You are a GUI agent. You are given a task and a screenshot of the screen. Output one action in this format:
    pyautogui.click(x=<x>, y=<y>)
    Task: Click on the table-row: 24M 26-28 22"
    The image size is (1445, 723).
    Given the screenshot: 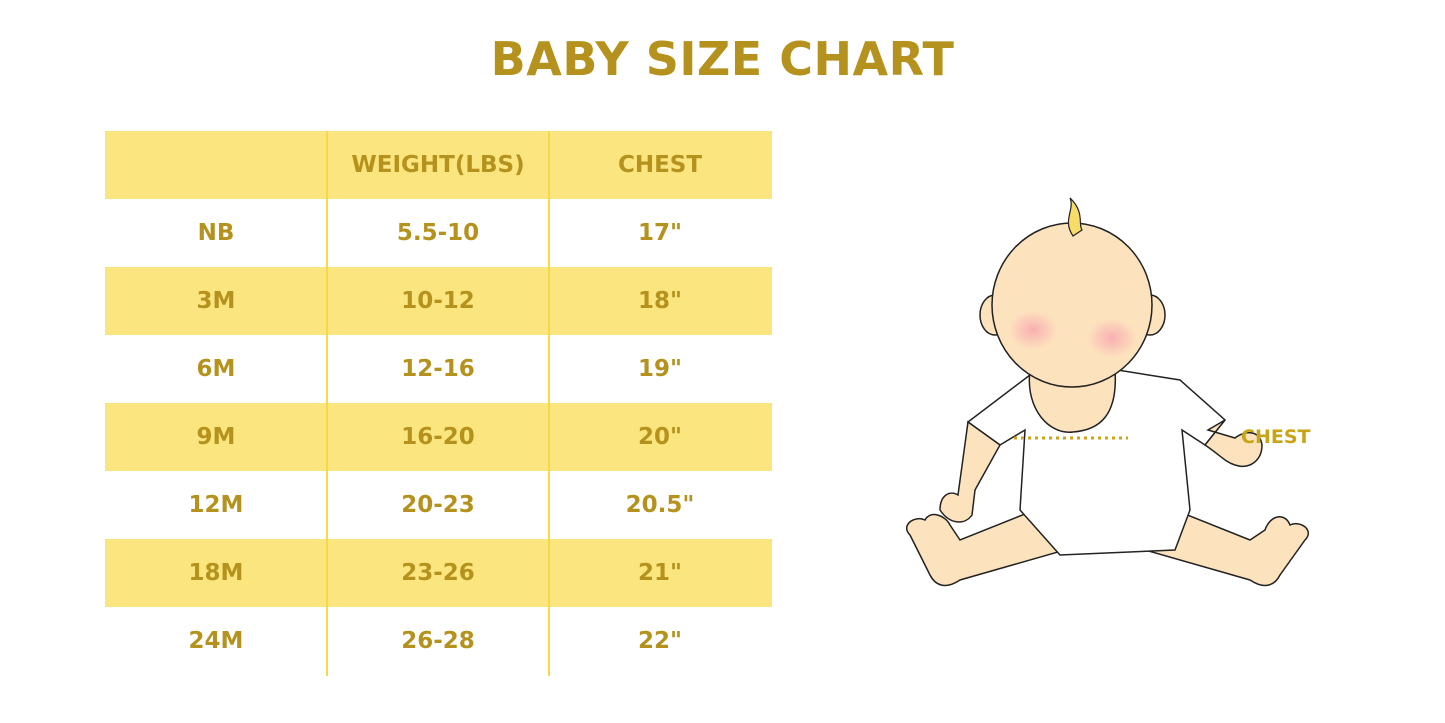 What is the action you would take?
    pyautogui.click(x=438, y=641)
    